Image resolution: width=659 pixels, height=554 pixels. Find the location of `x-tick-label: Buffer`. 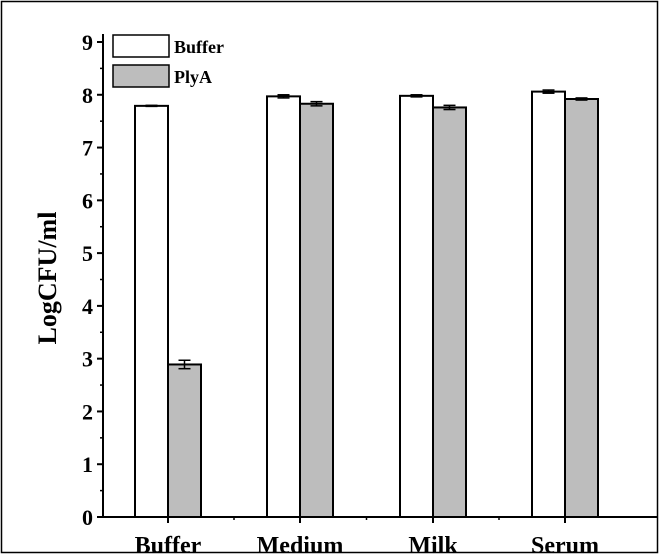

x-tick-label: Buffer is located at coordinates (168, 543).